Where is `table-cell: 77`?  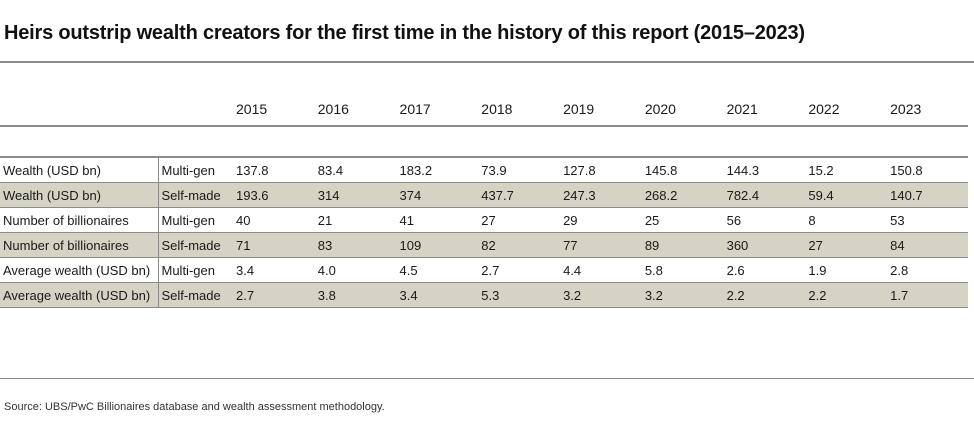
table-cell: 77 is located at coordinates (600, 245).